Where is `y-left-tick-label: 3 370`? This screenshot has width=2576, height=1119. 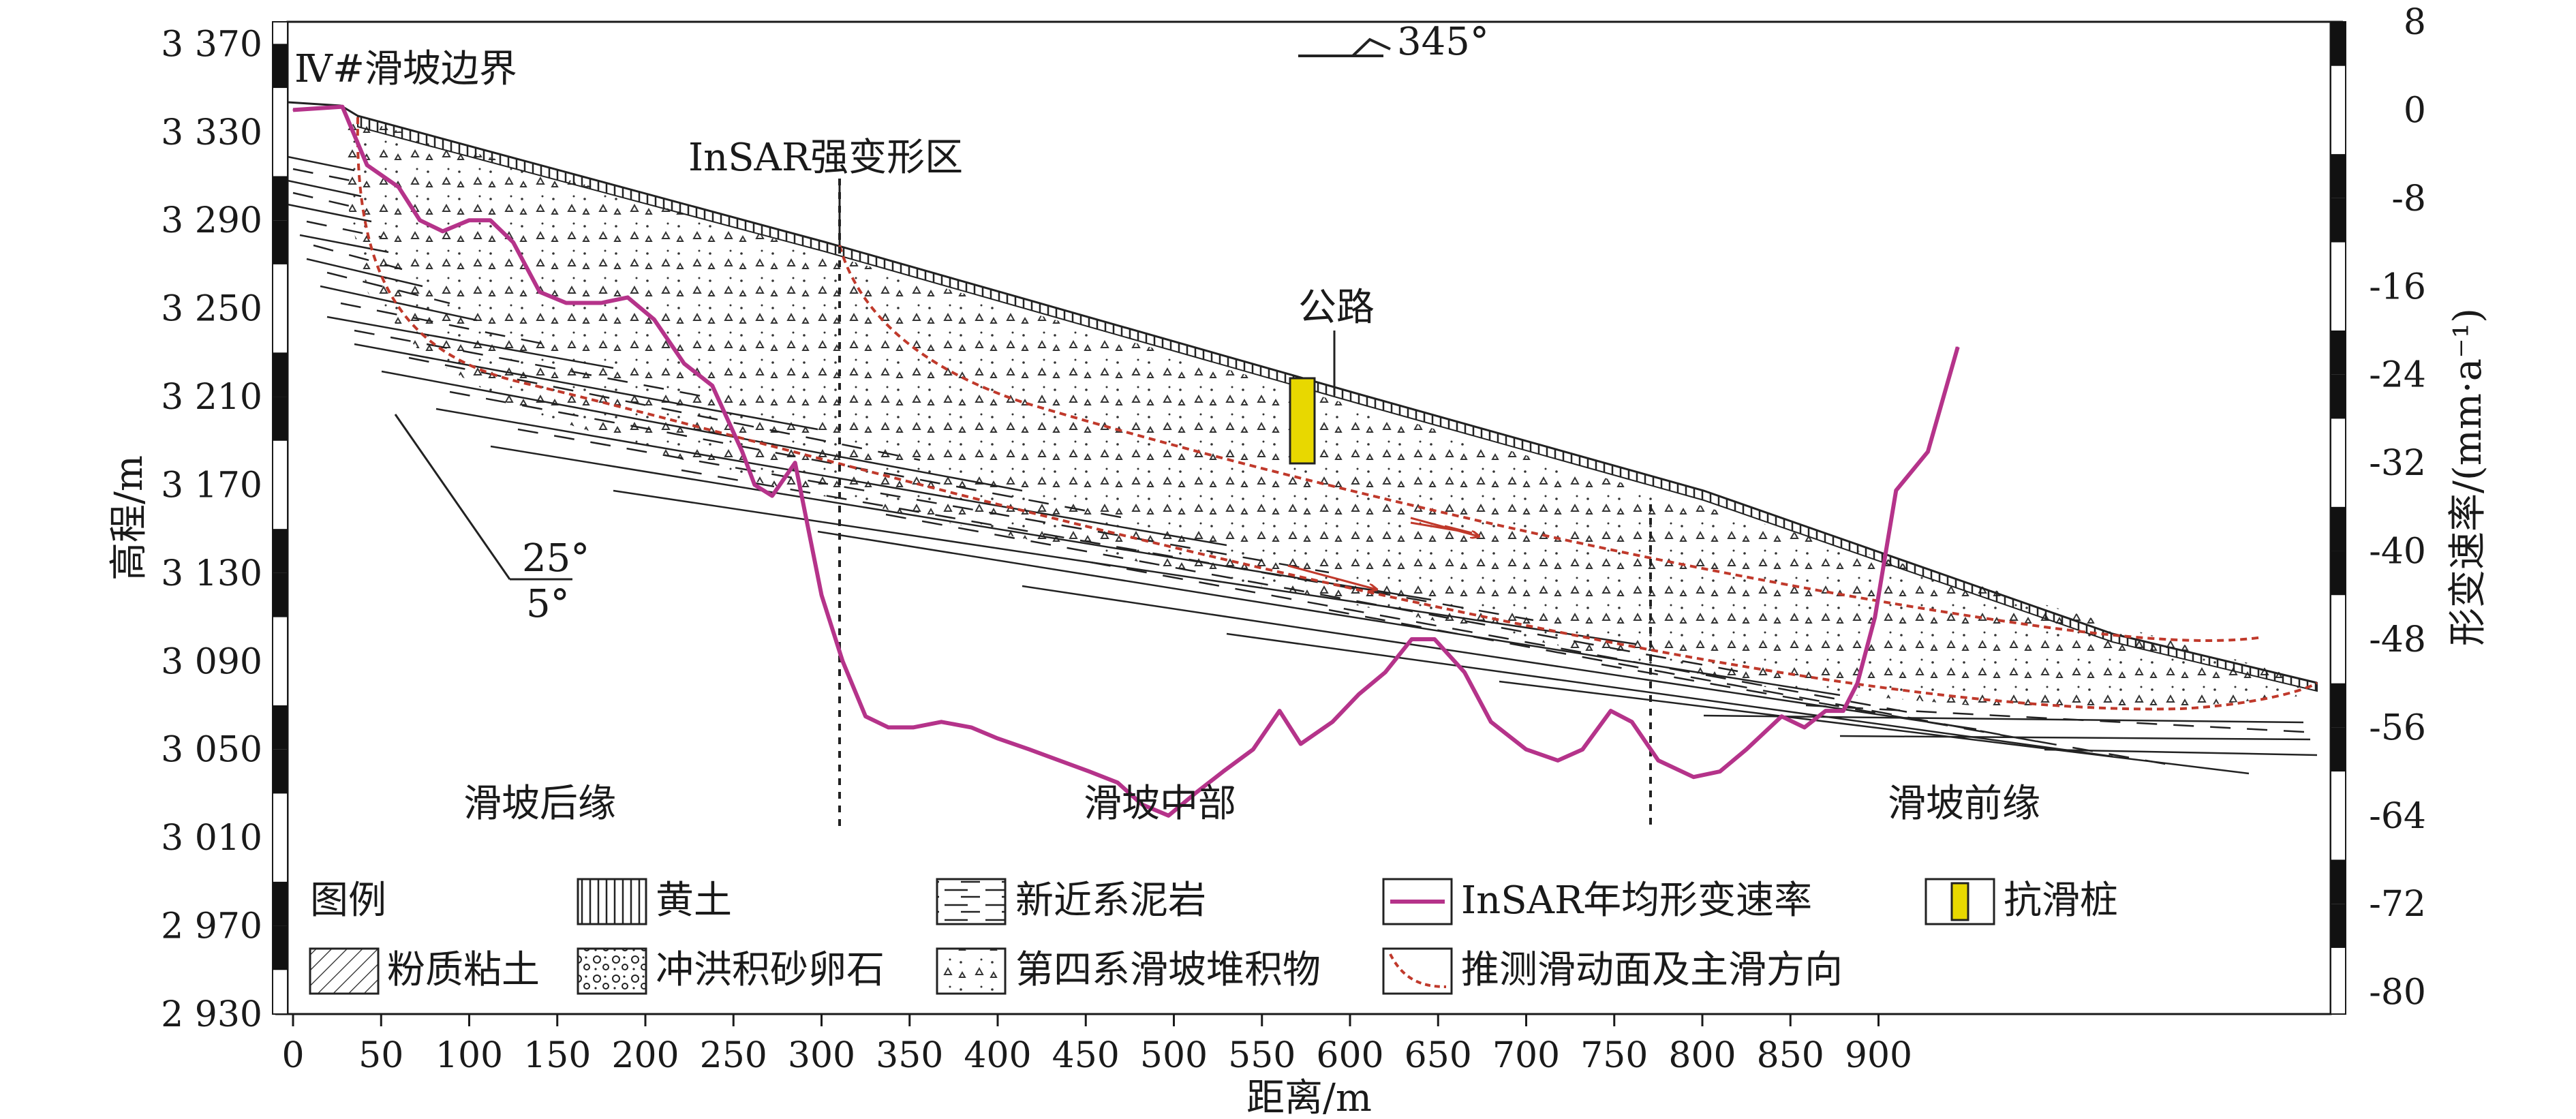
y-left-tick-label: 3 370 is located at coordinates (212, 44).